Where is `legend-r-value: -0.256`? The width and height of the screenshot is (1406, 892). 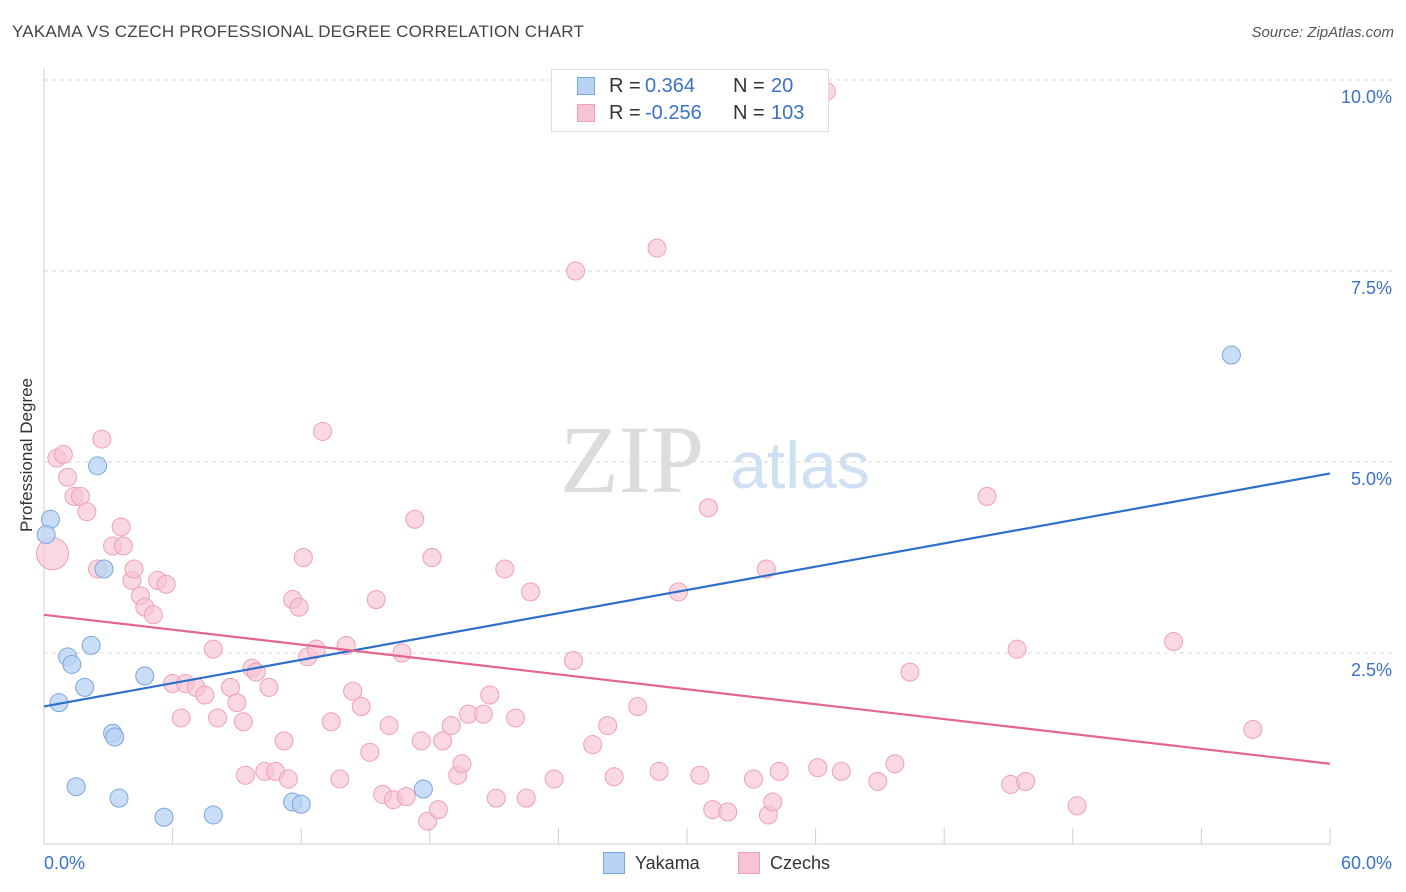 legend-r-value: -0.256 is located at coordinates (673, 112).